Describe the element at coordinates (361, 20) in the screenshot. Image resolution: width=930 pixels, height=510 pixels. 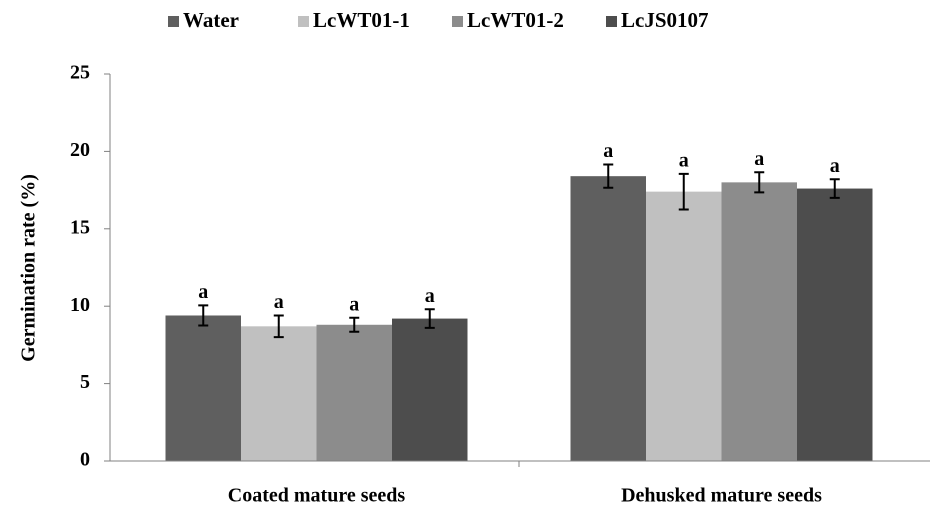
I see `legend-label: LcWT01-1` at that location.